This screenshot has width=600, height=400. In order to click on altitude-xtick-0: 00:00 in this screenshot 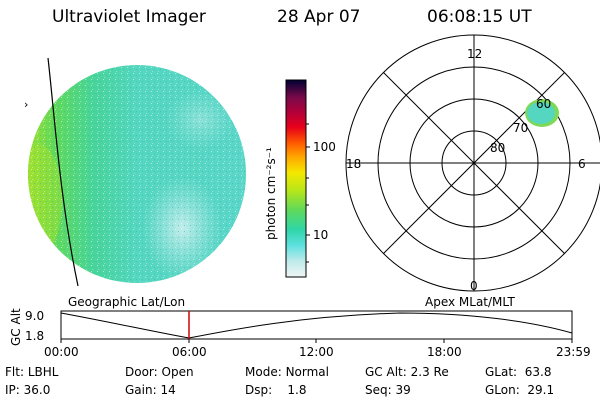, I will do `click(61, 352)`.